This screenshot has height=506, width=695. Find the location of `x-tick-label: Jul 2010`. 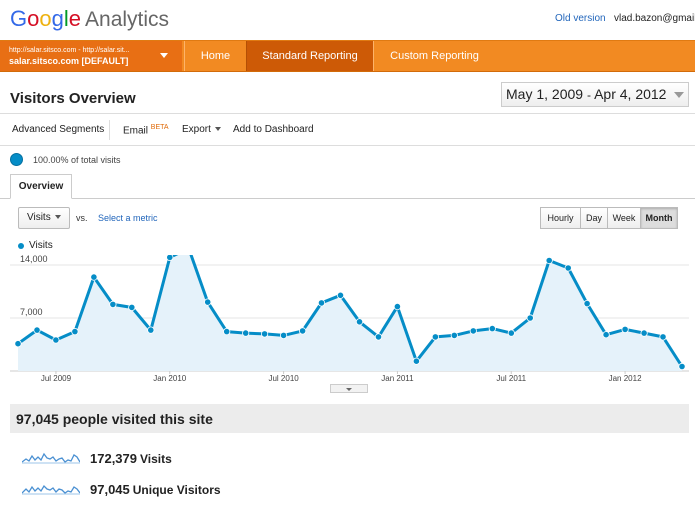

x-tick-label: Jul 2010 is located at coordinates (283, 378).